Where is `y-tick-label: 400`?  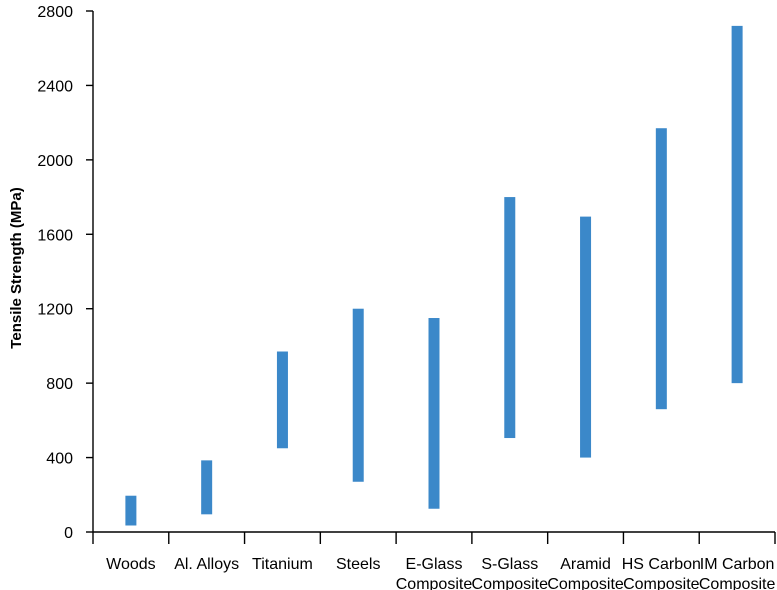 y-tick-label: 400 is located at coordinates (59, 459).